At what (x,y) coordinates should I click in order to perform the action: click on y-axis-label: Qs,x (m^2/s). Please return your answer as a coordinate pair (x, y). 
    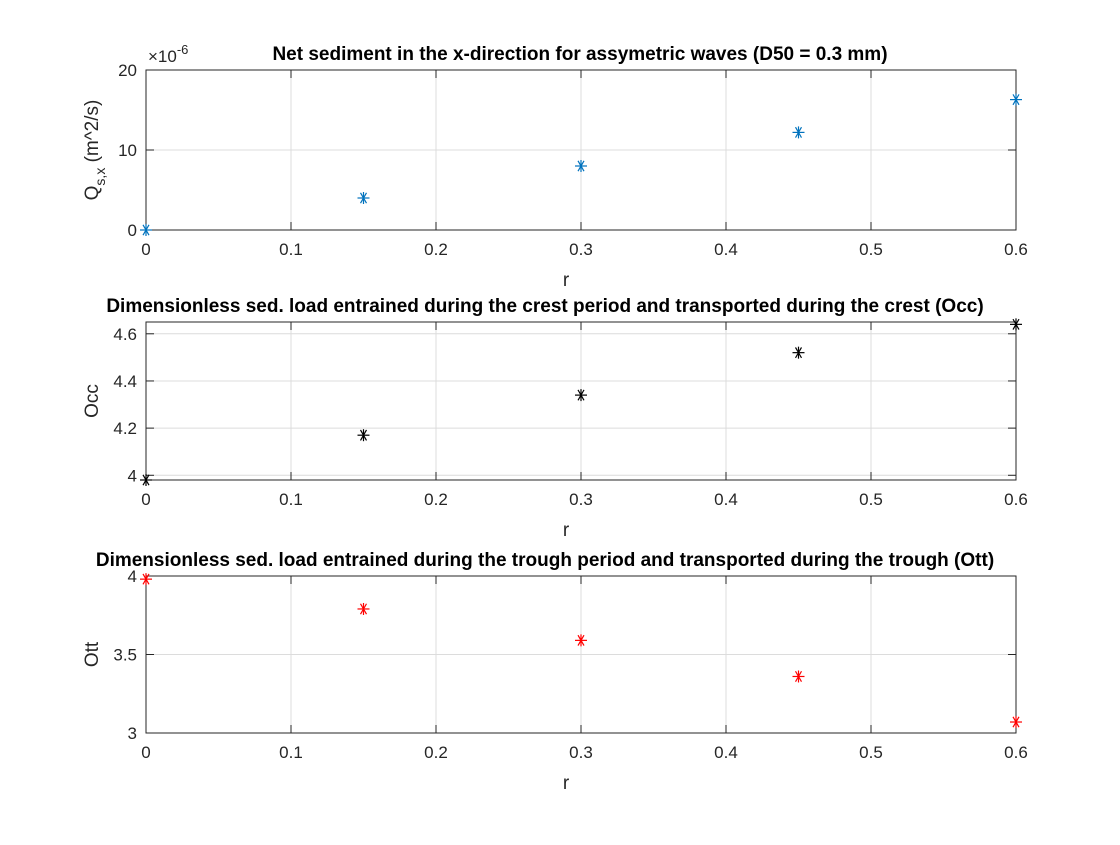
    Looking at the image, I should click on (95, 150).